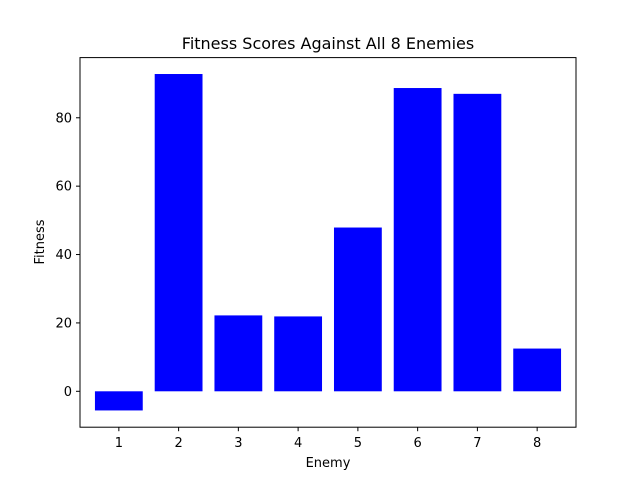 The image size is (640, 480). Describe the element at coordinates (63, 187) in the screenshot. I see `y-tick-label: 60` at that location.